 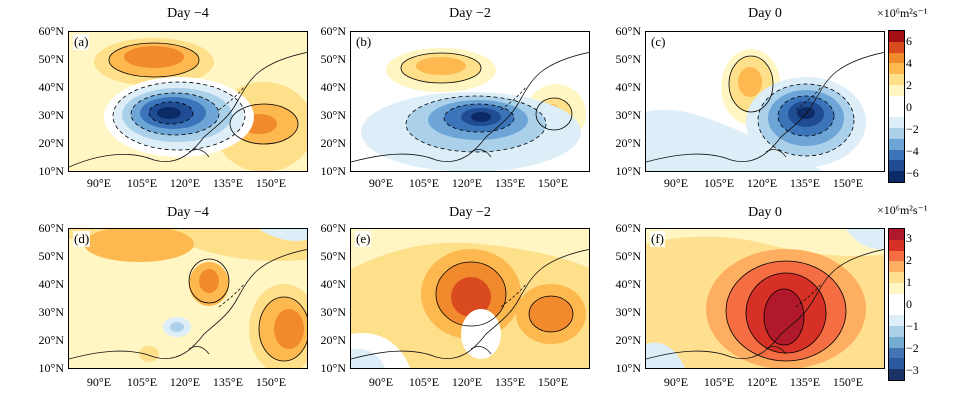 What do you see at coordinates (188, 212) in the screenshot?
I see `panel-d-title: Day −4` at bounding box center [188, 212].